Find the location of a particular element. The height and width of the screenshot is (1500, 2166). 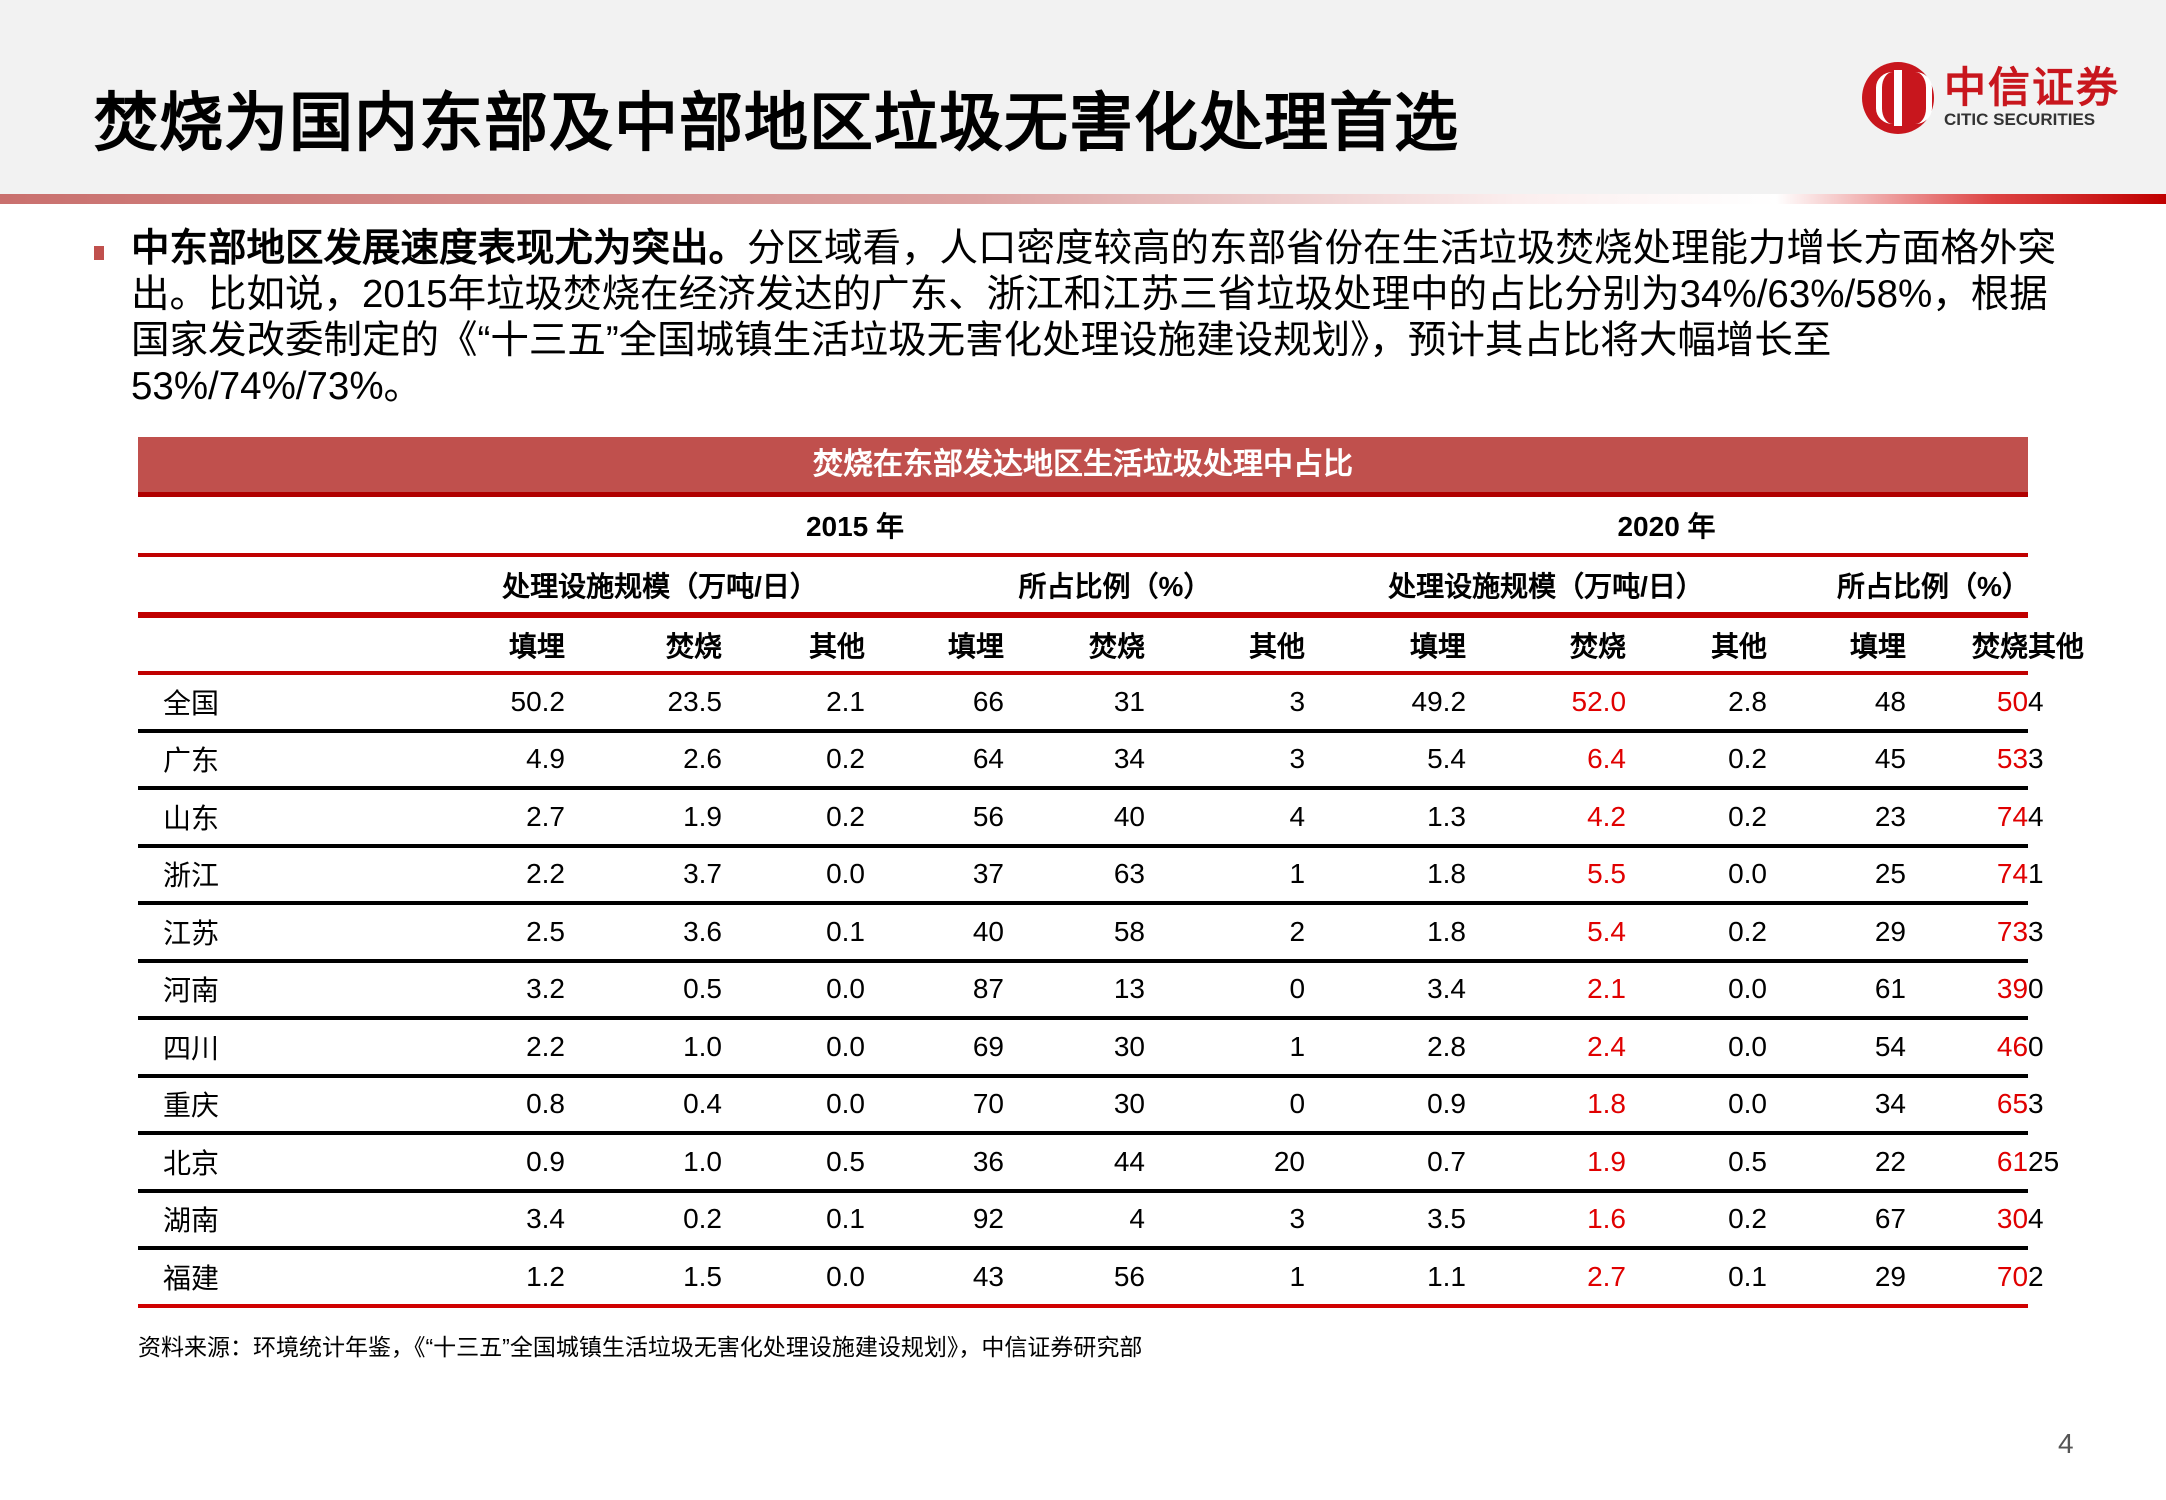

table-row: 重庆 0.8 0.4 0.0 70 30 0 0.9 1.8 0.0 34 65 3 is located at coordinates (1091, 1105).